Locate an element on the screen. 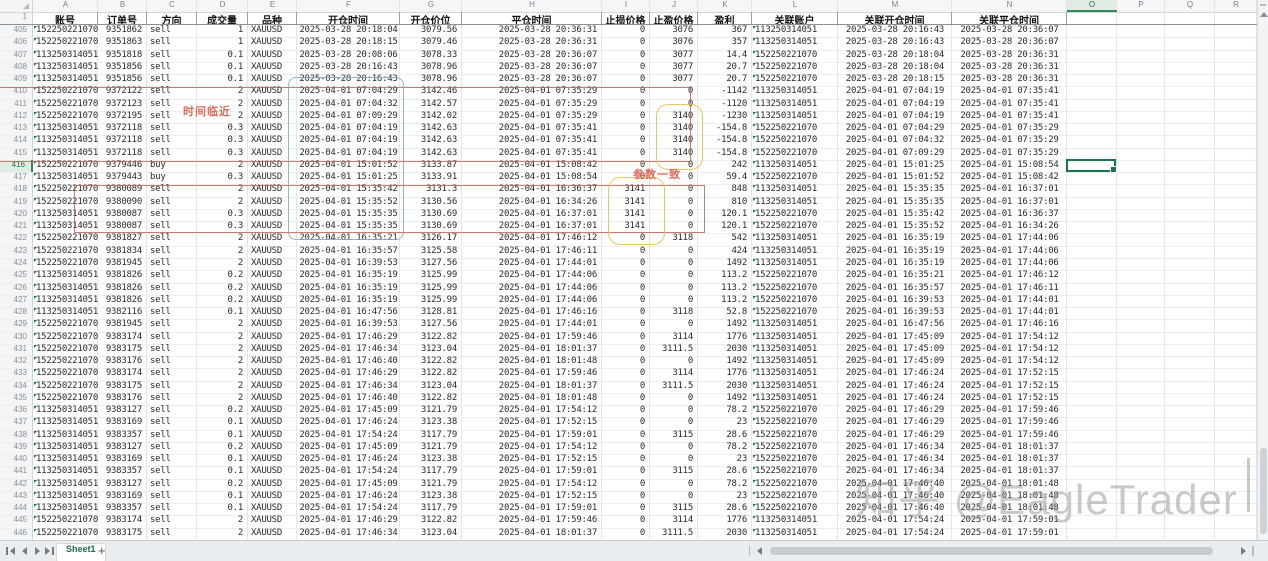 This screenshot has height=561, width=1268. cell-G434: 3123.04 is located at coordinates (438, 385).